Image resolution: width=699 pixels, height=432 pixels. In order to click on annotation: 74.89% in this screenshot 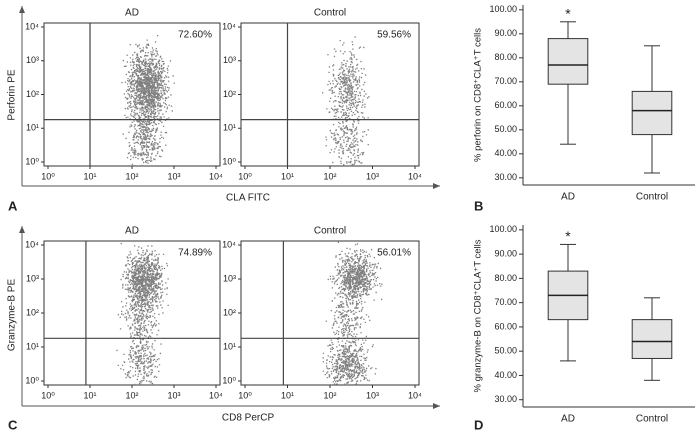, I will do `click(195, 253)`.